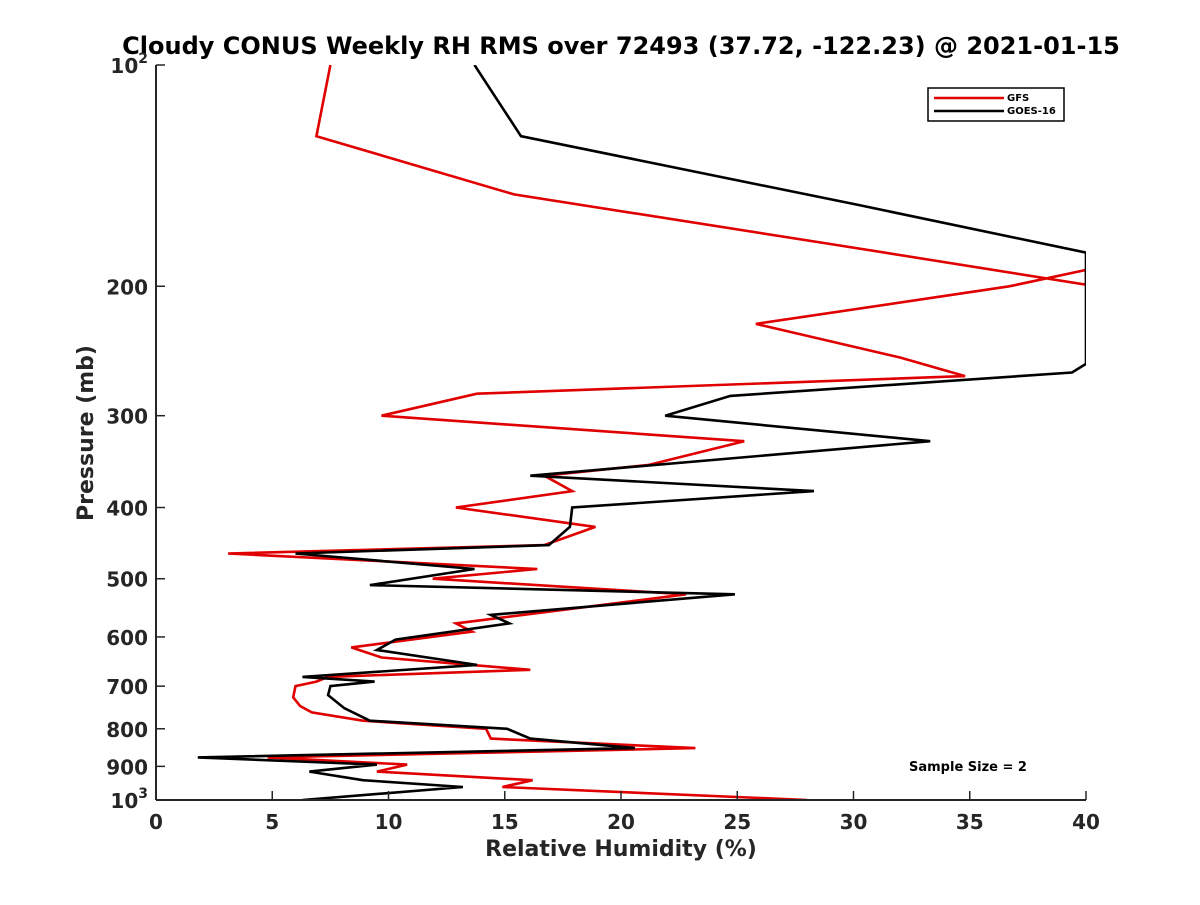 This screenshot has height=905, width=1200. What do you see at coordinates (389, 822) in the screenshot?
I see `x-tick-label: 10` at bounding box center [389, 822].